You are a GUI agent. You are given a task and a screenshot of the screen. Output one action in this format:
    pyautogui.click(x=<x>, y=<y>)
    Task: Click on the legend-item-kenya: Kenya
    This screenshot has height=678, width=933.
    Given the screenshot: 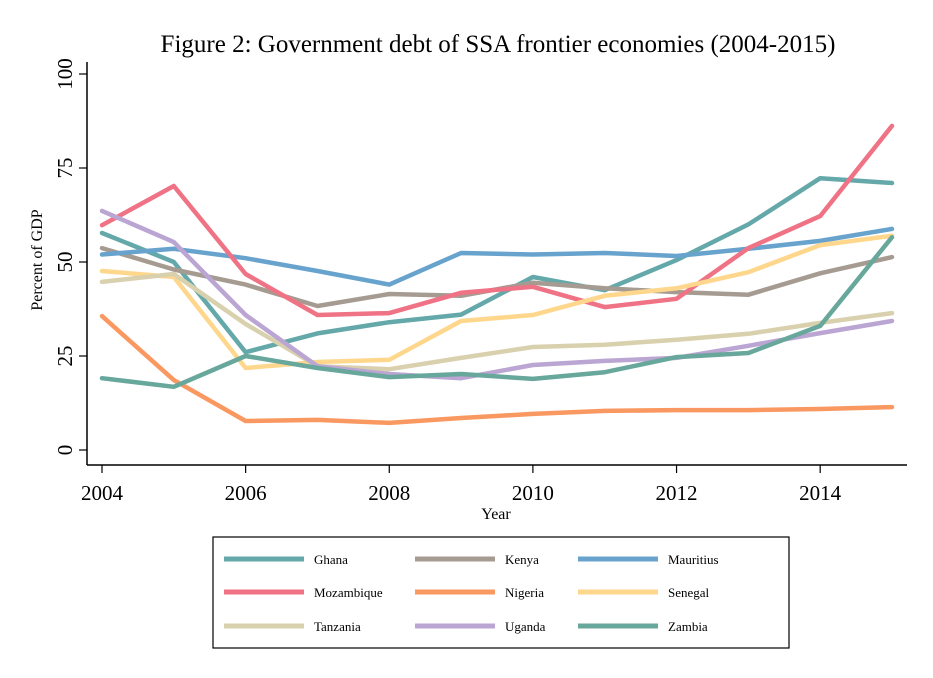 What is the action you would take?
    pyautogui.click(x=477, y=559)
    